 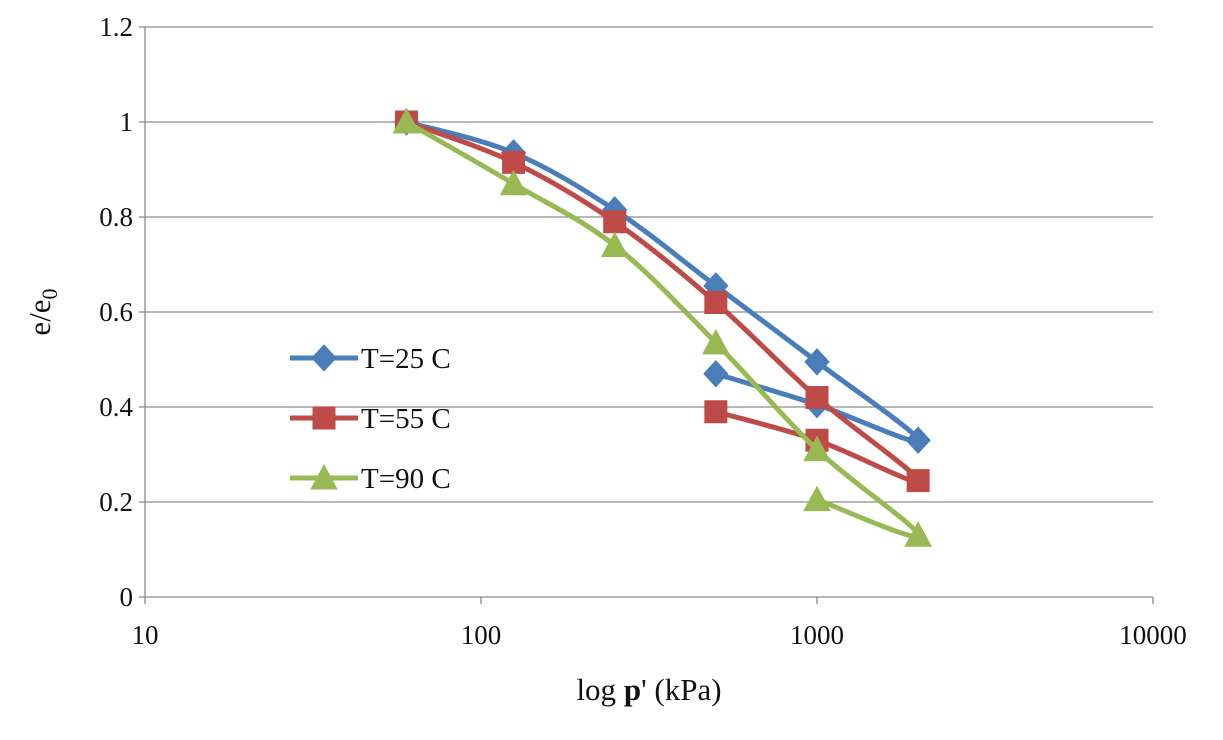 What do you see at coordinates (145, 635) in the screenshot?
I see `x-tick-label: 10` at bounding box center [145, 635].